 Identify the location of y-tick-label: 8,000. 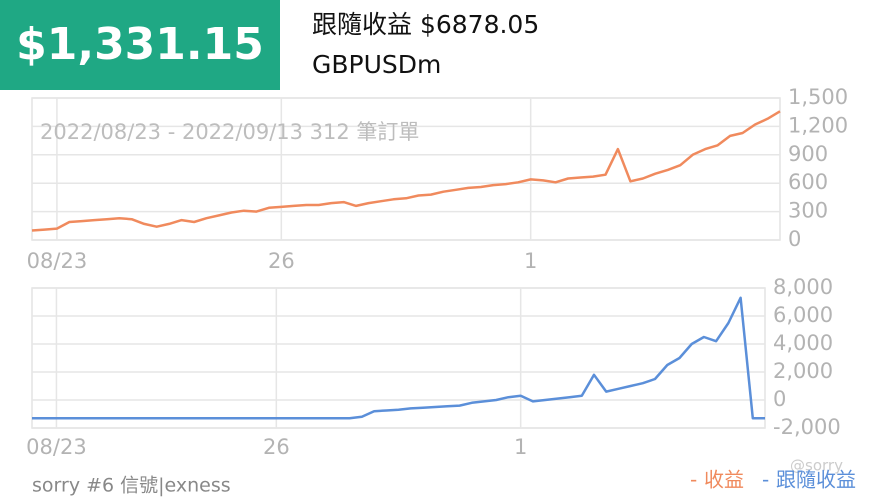
(803, 287).